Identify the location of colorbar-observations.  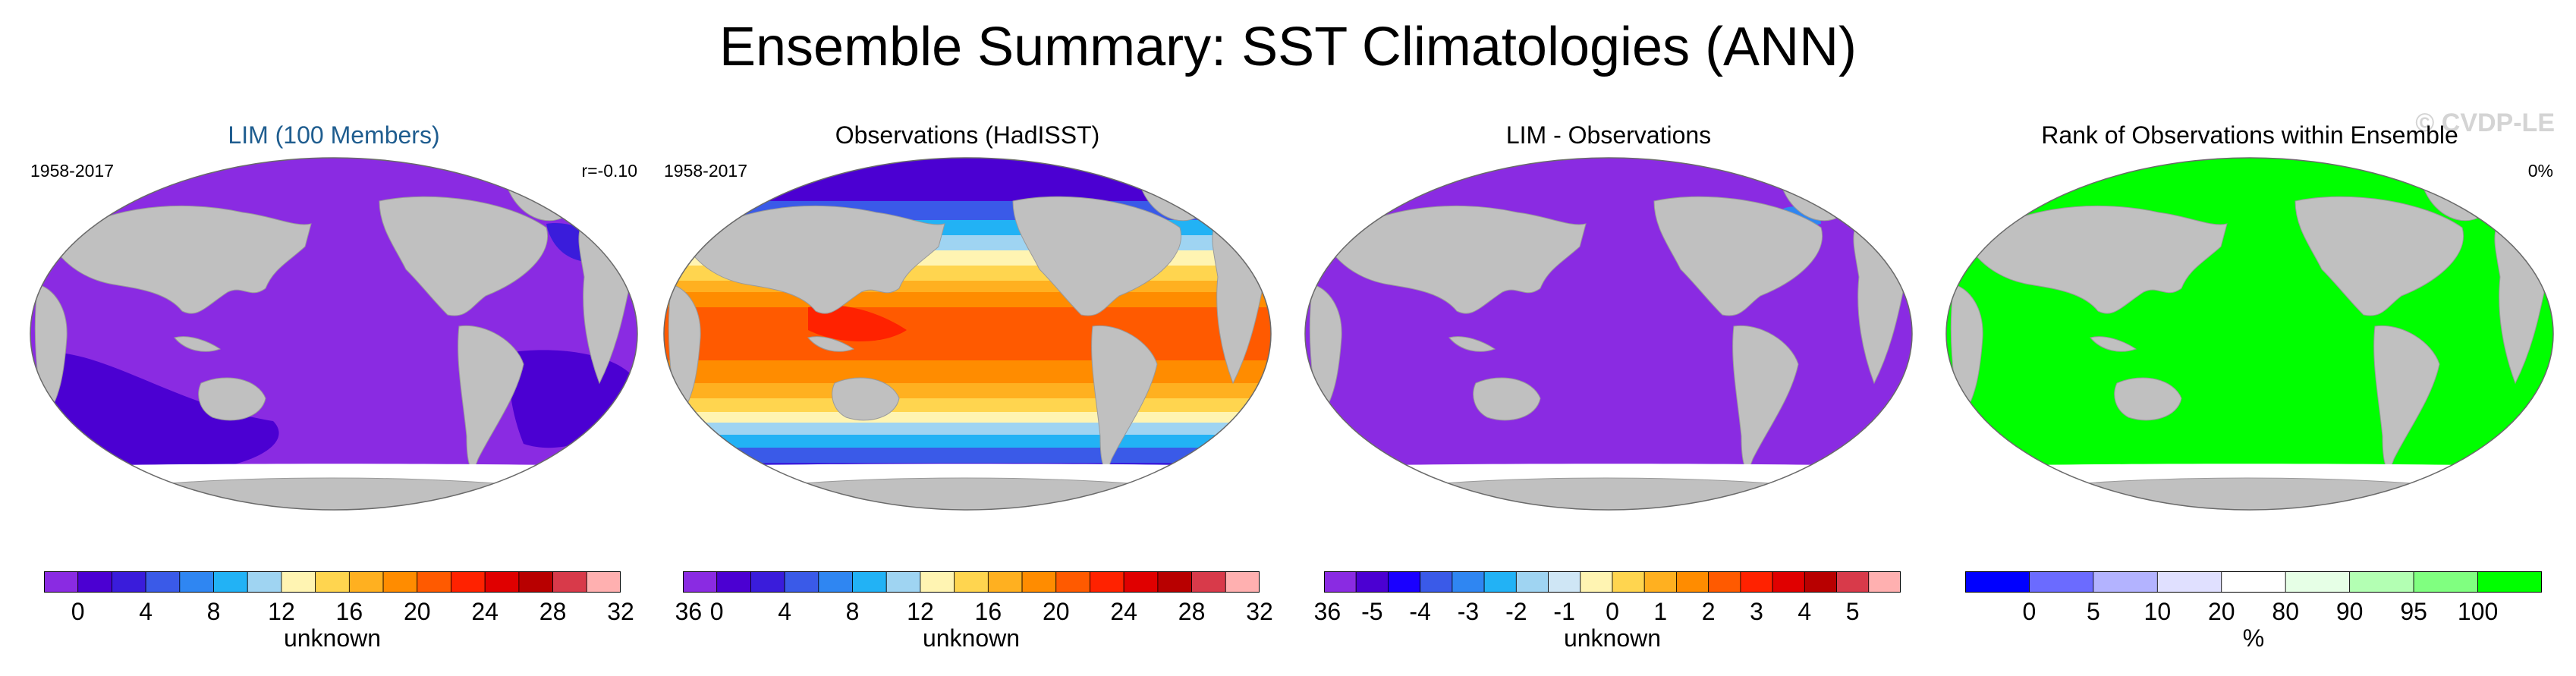
(971, 582).